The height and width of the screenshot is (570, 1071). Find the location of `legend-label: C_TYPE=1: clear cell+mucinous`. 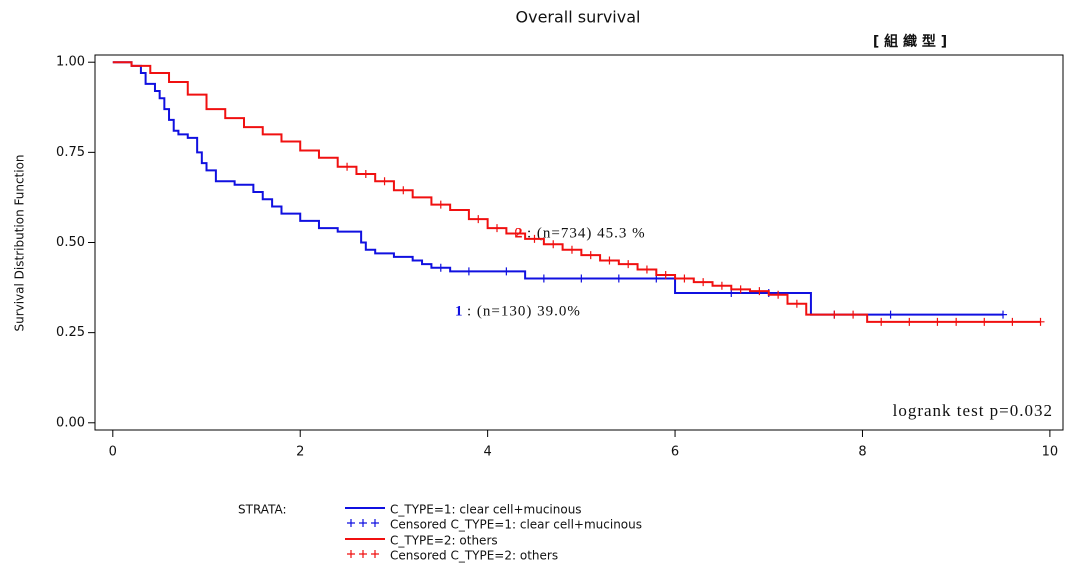

legend-label: C_TYPE=1: clear cell+mucinous is located at coordinates (486, 510).